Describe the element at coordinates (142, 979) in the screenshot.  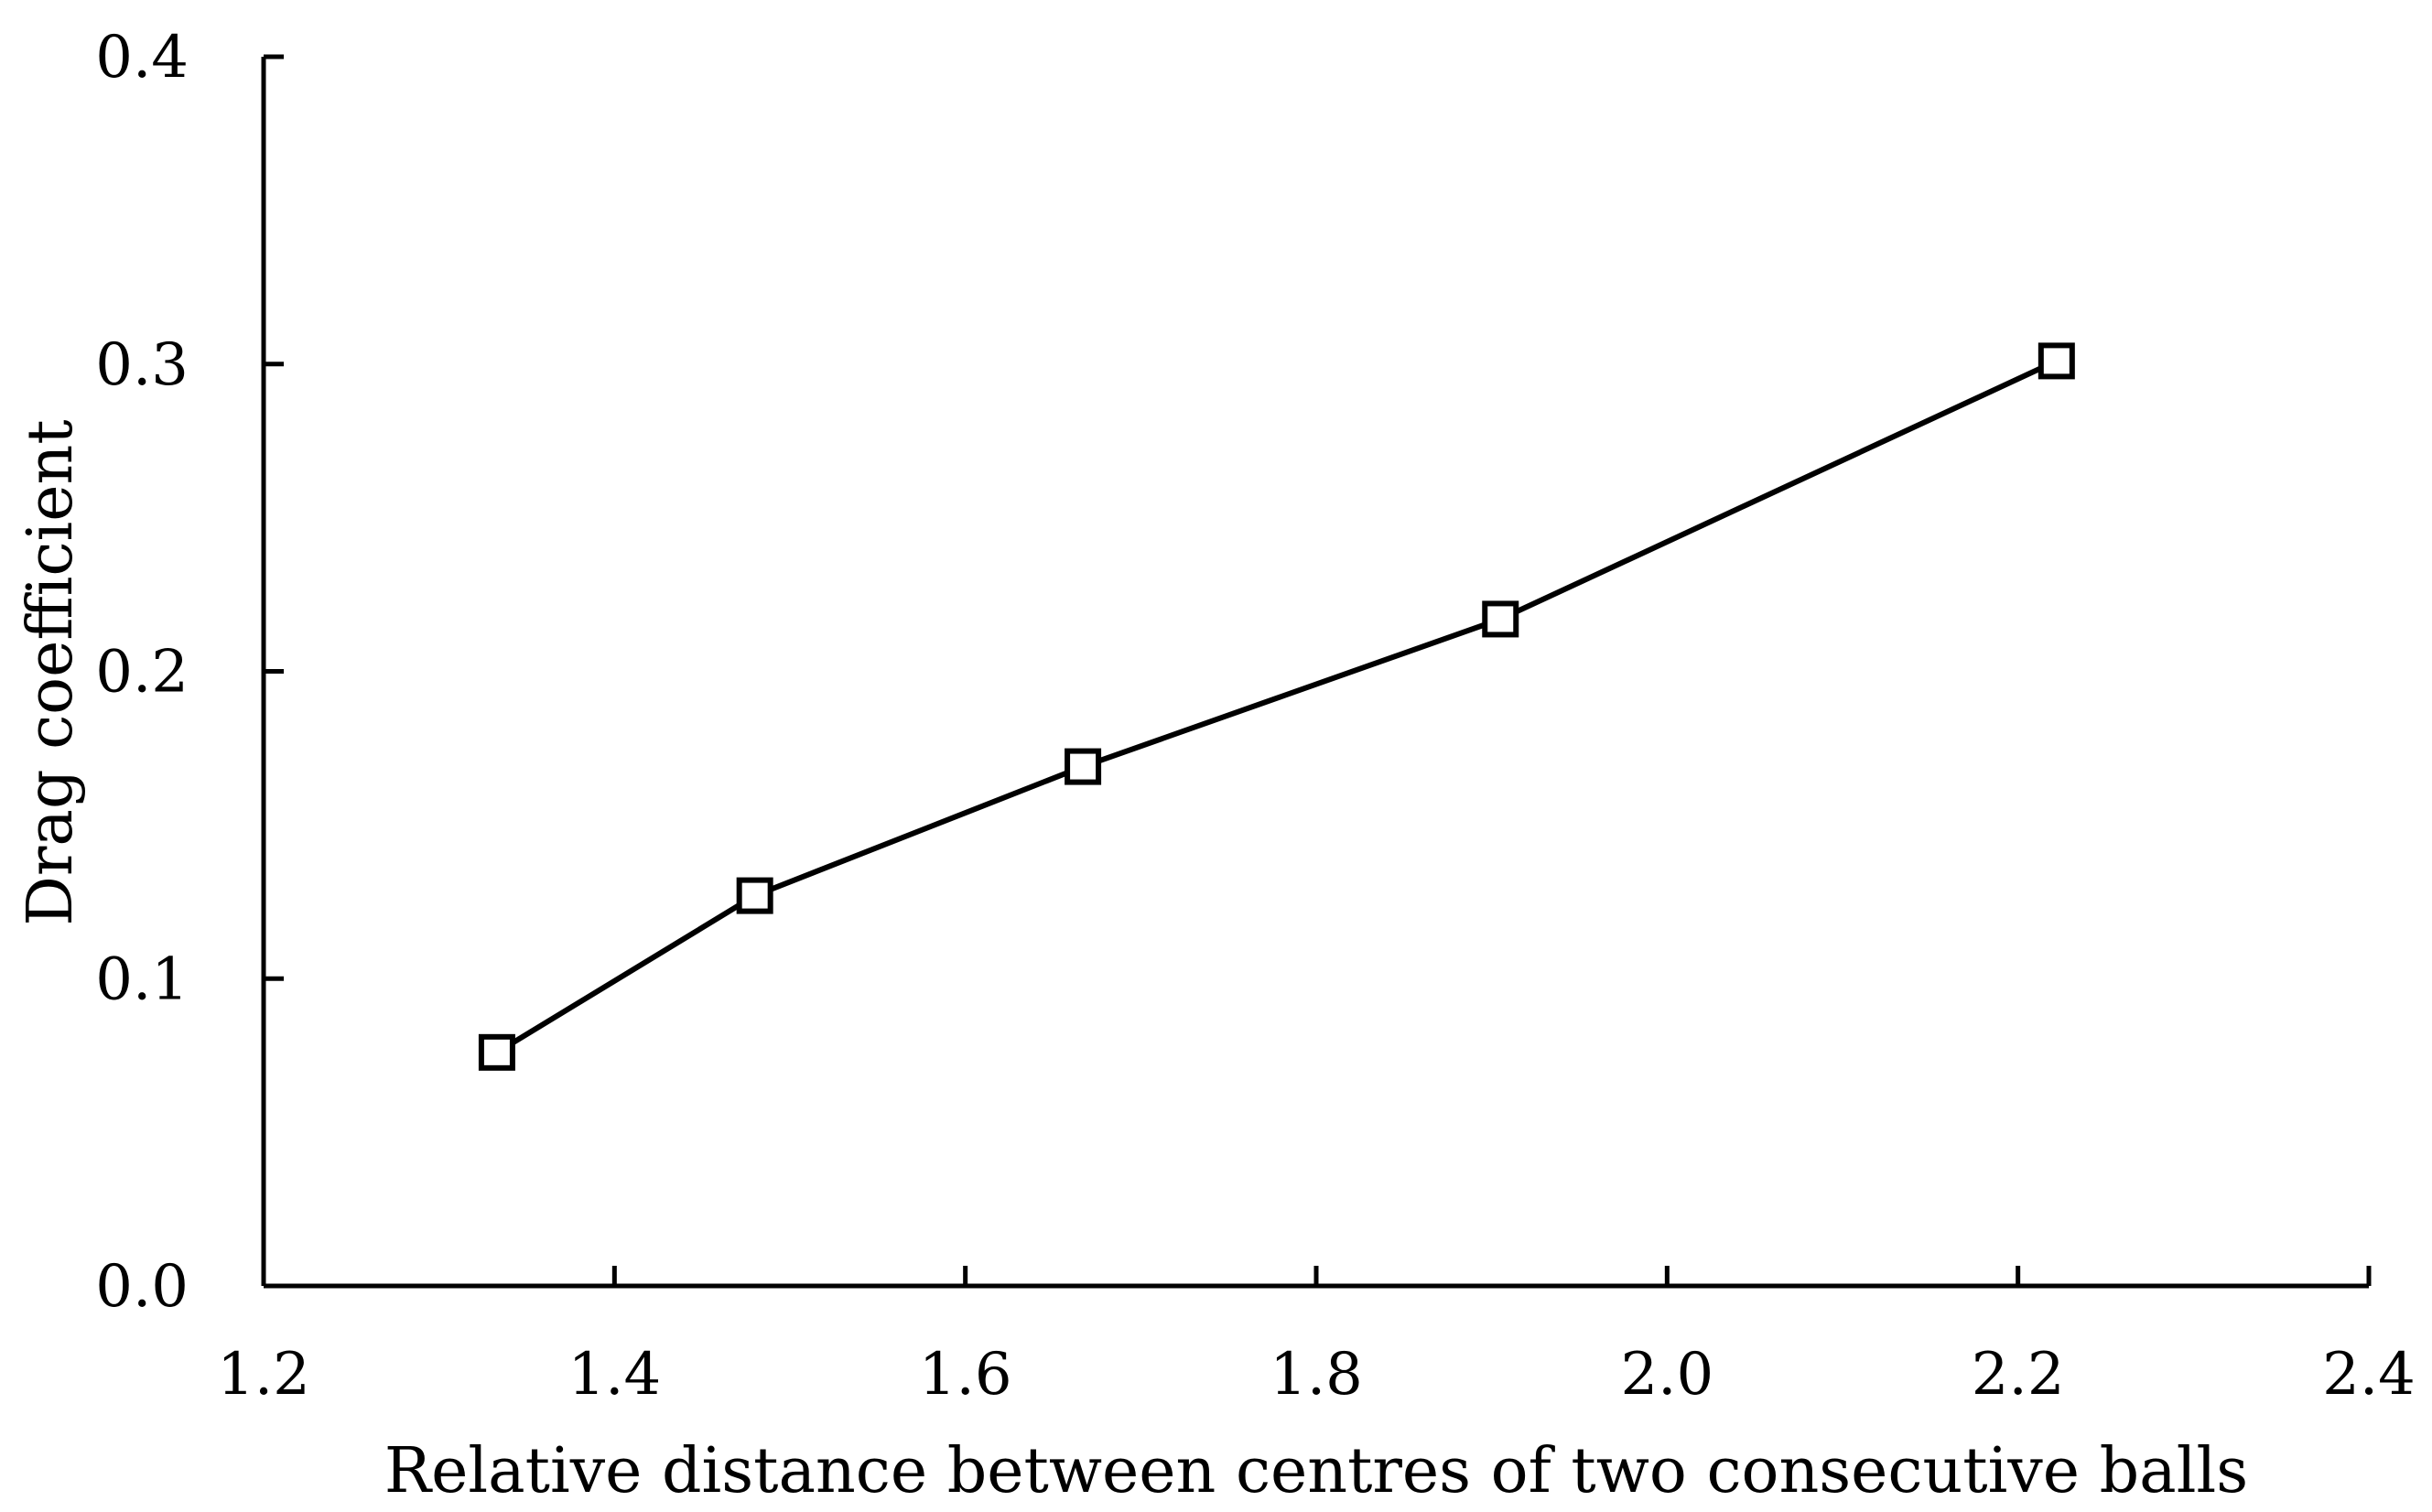
I see `y-tick-label: 0.1` at that location.